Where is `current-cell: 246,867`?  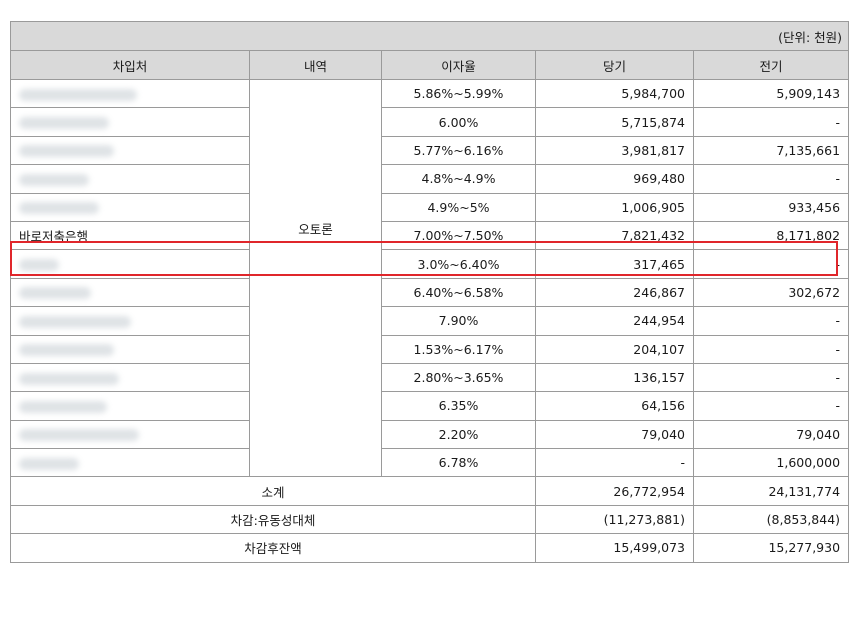 current-cell: 246,867 is located at coordinates (614, 292).